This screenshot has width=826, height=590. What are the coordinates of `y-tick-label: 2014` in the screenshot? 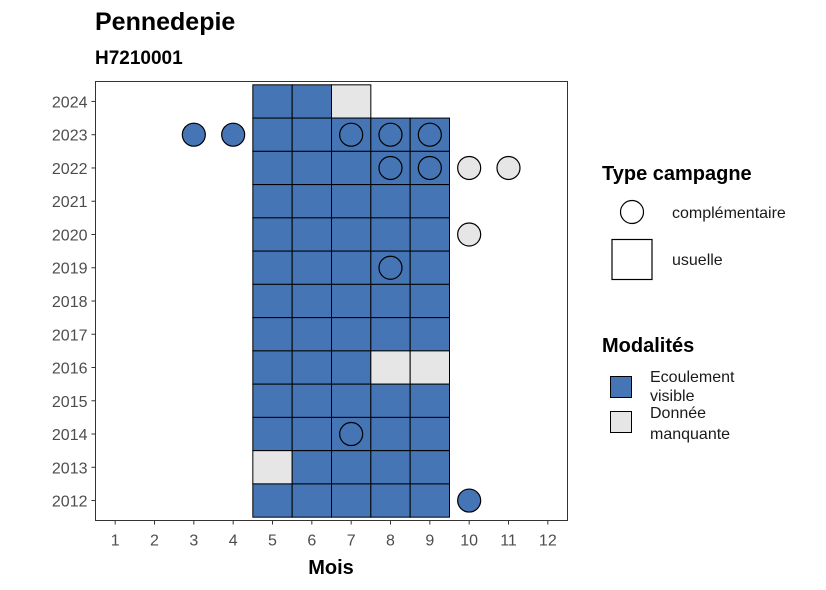 It's located at (70, 435).